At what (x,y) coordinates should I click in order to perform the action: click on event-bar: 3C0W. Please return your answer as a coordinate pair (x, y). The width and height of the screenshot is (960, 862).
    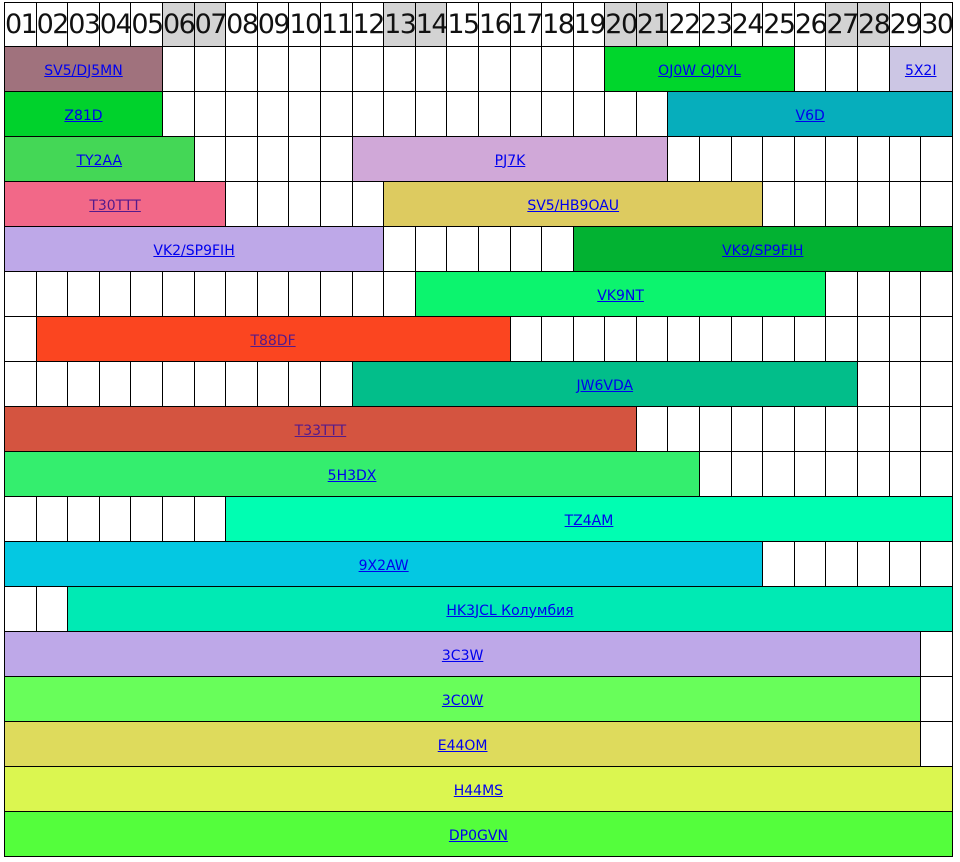
    Looking at the image, I should click on (462, 699).